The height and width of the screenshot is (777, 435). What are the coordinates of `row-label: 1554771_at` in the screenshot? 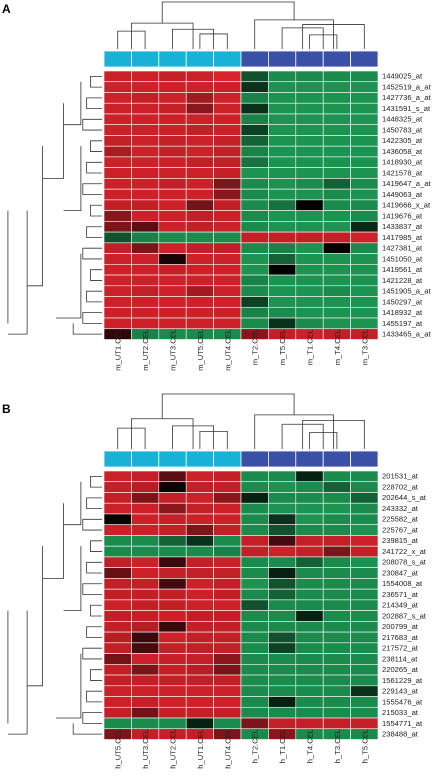 It's located at (402, 723).